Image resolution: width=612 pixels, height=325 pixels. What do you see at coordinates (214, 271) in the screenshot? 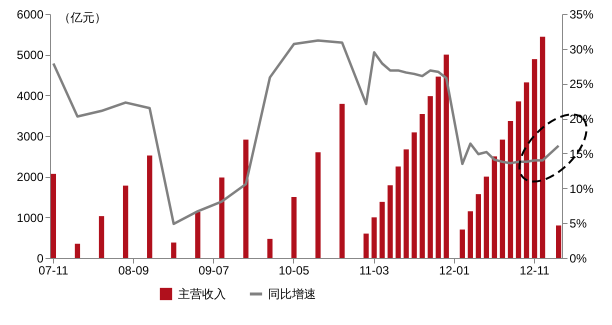
I see `x-tick-label: 09-07` at bounding box center [214, 271].